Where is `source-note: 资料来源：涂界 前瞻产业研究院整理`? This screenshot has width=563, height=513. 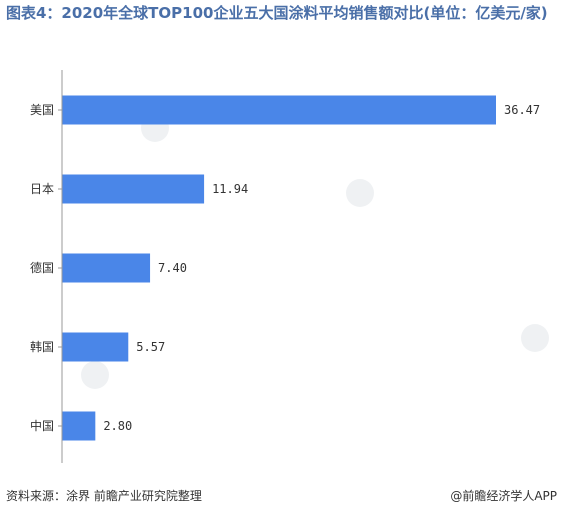 source-note: 资料来源：涂界 前瞻产业研究院整理 is located at coordinates (104, 496).